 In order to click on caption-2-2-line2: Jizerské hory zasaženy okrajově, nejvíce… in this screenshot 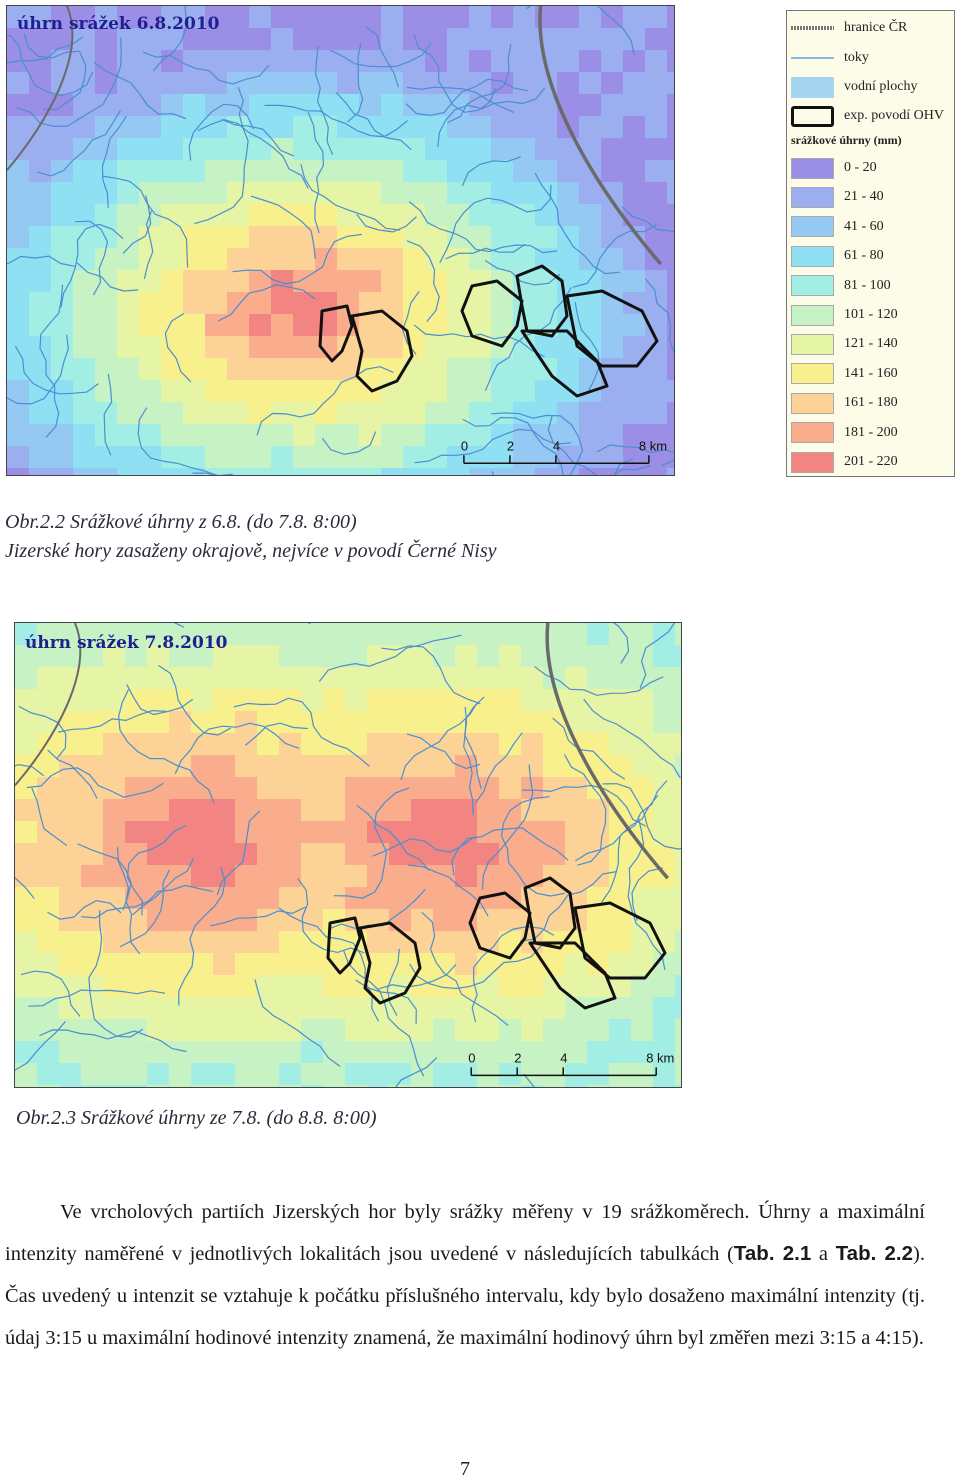, I will do `click(251, 551)`.